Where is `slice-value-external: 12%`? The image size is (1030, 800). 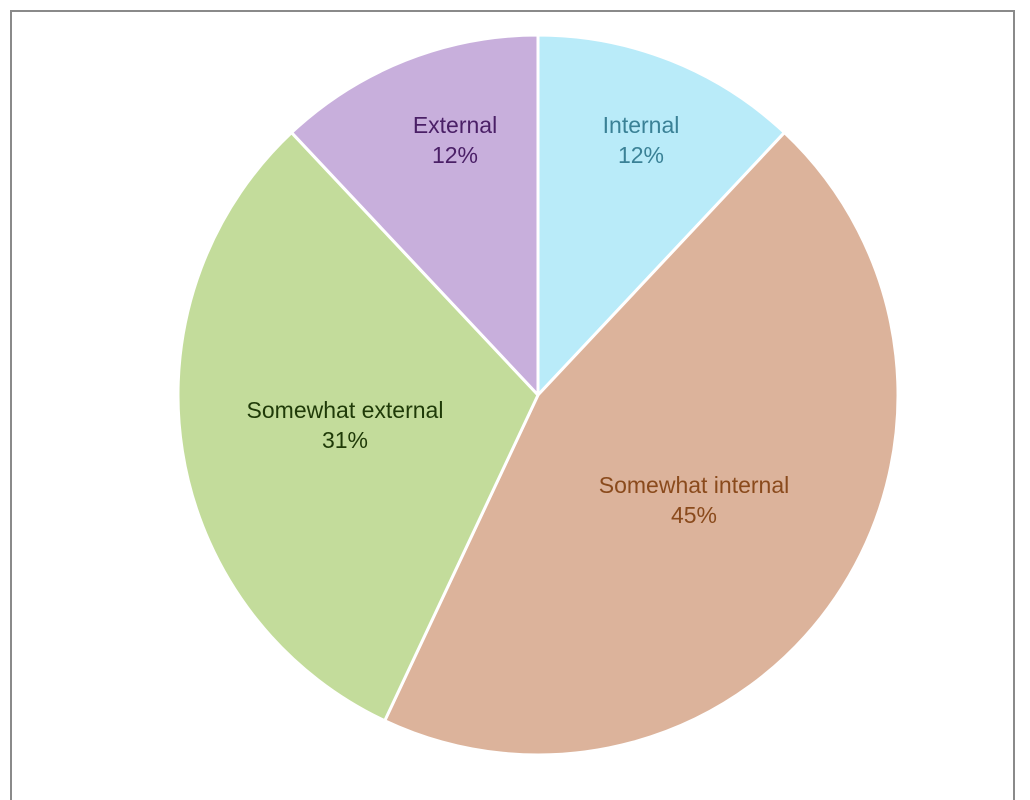 slice-value-external: 12% is located at coordinates (455, 155).